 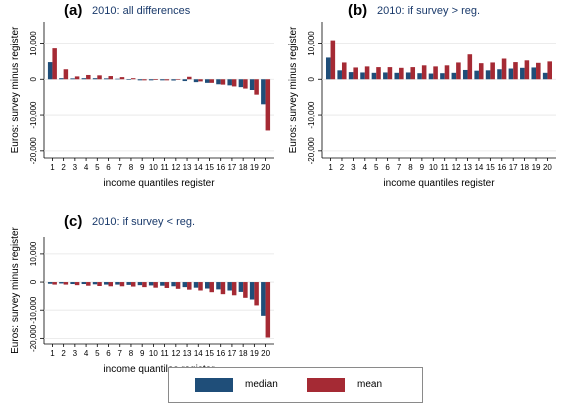 I want to click on x-tick-label: 14, so click(x=198, y=167).